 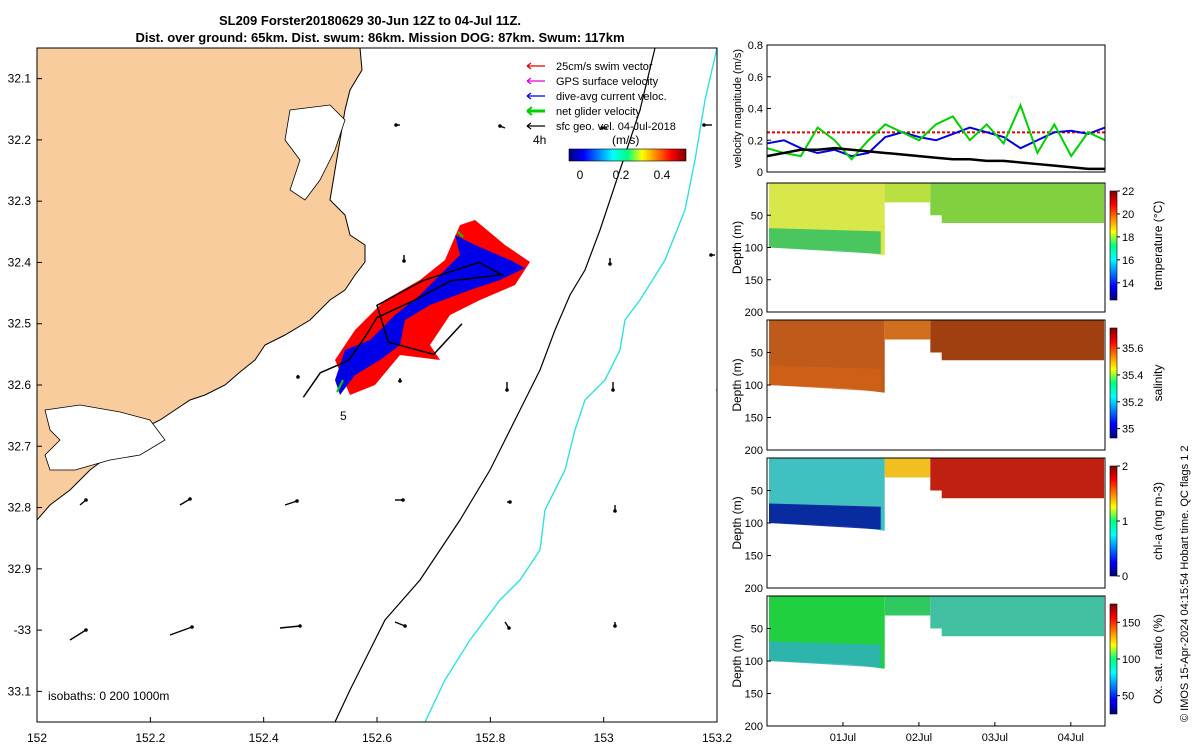 What do you see at coordinates (662, 175) in the screenshot?
I see `map-colorbar-tick-2: 0.4` at bounding box center [662, 175].